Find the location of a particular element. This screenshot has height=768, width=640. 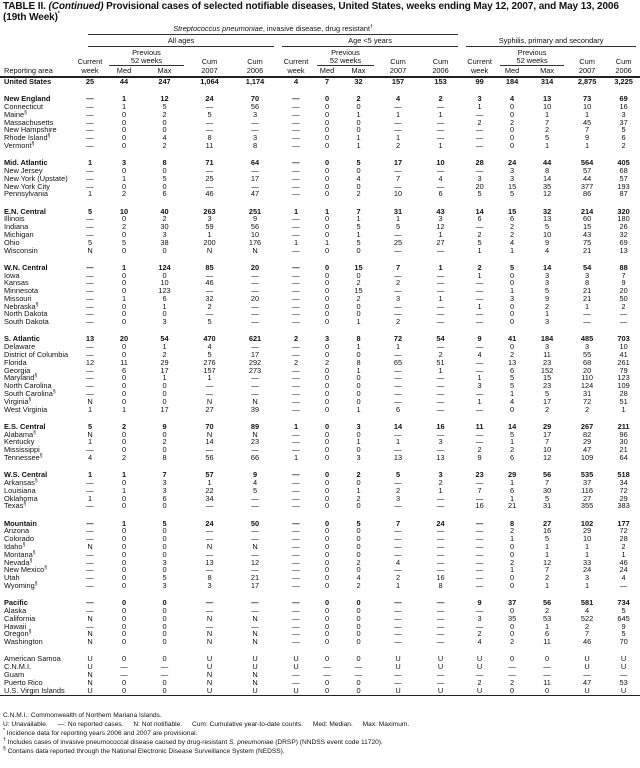

table-row: District of Columbia — 0 2 5 17 — 0 0 — 2 4 2 11 55 41 is located at coordinates (320, 355).